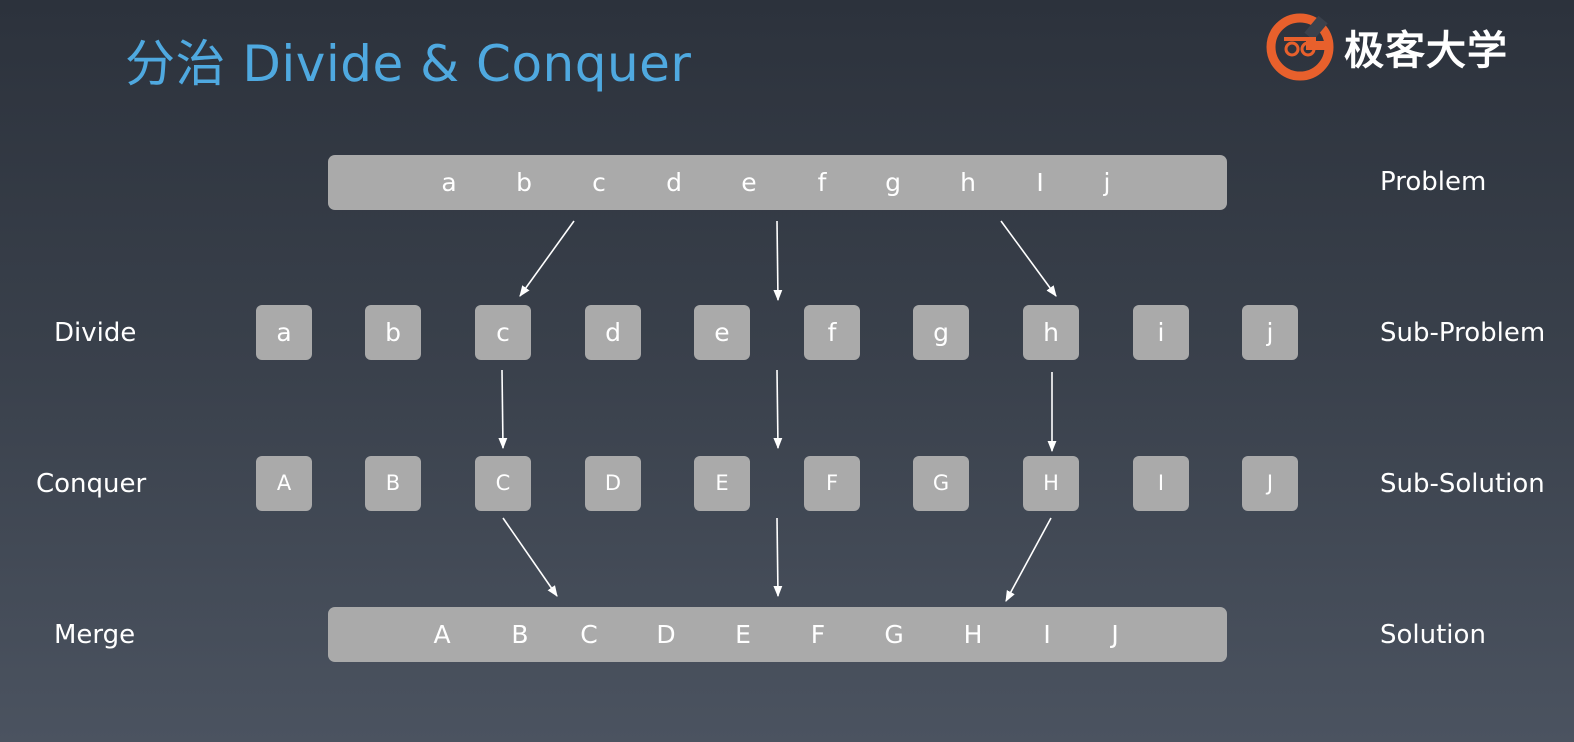 Image resolution: width=1574 pixels, height=742 pixels. Describe the element at coordinates (1028, 559) in the screenshot. I see `merge-arrow-right` at that location.